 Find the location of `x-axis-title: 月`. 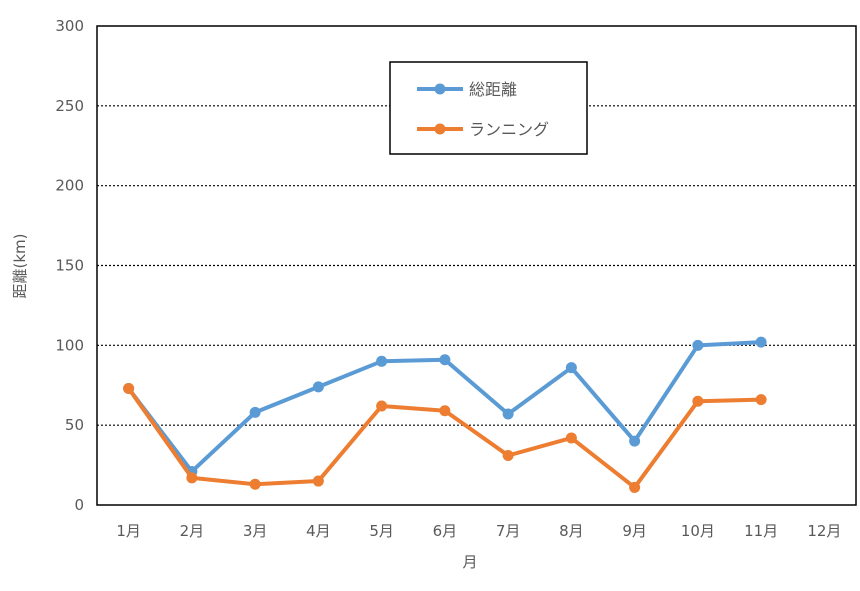

x-axis-title: 月 is located at coordinates (469, 562).